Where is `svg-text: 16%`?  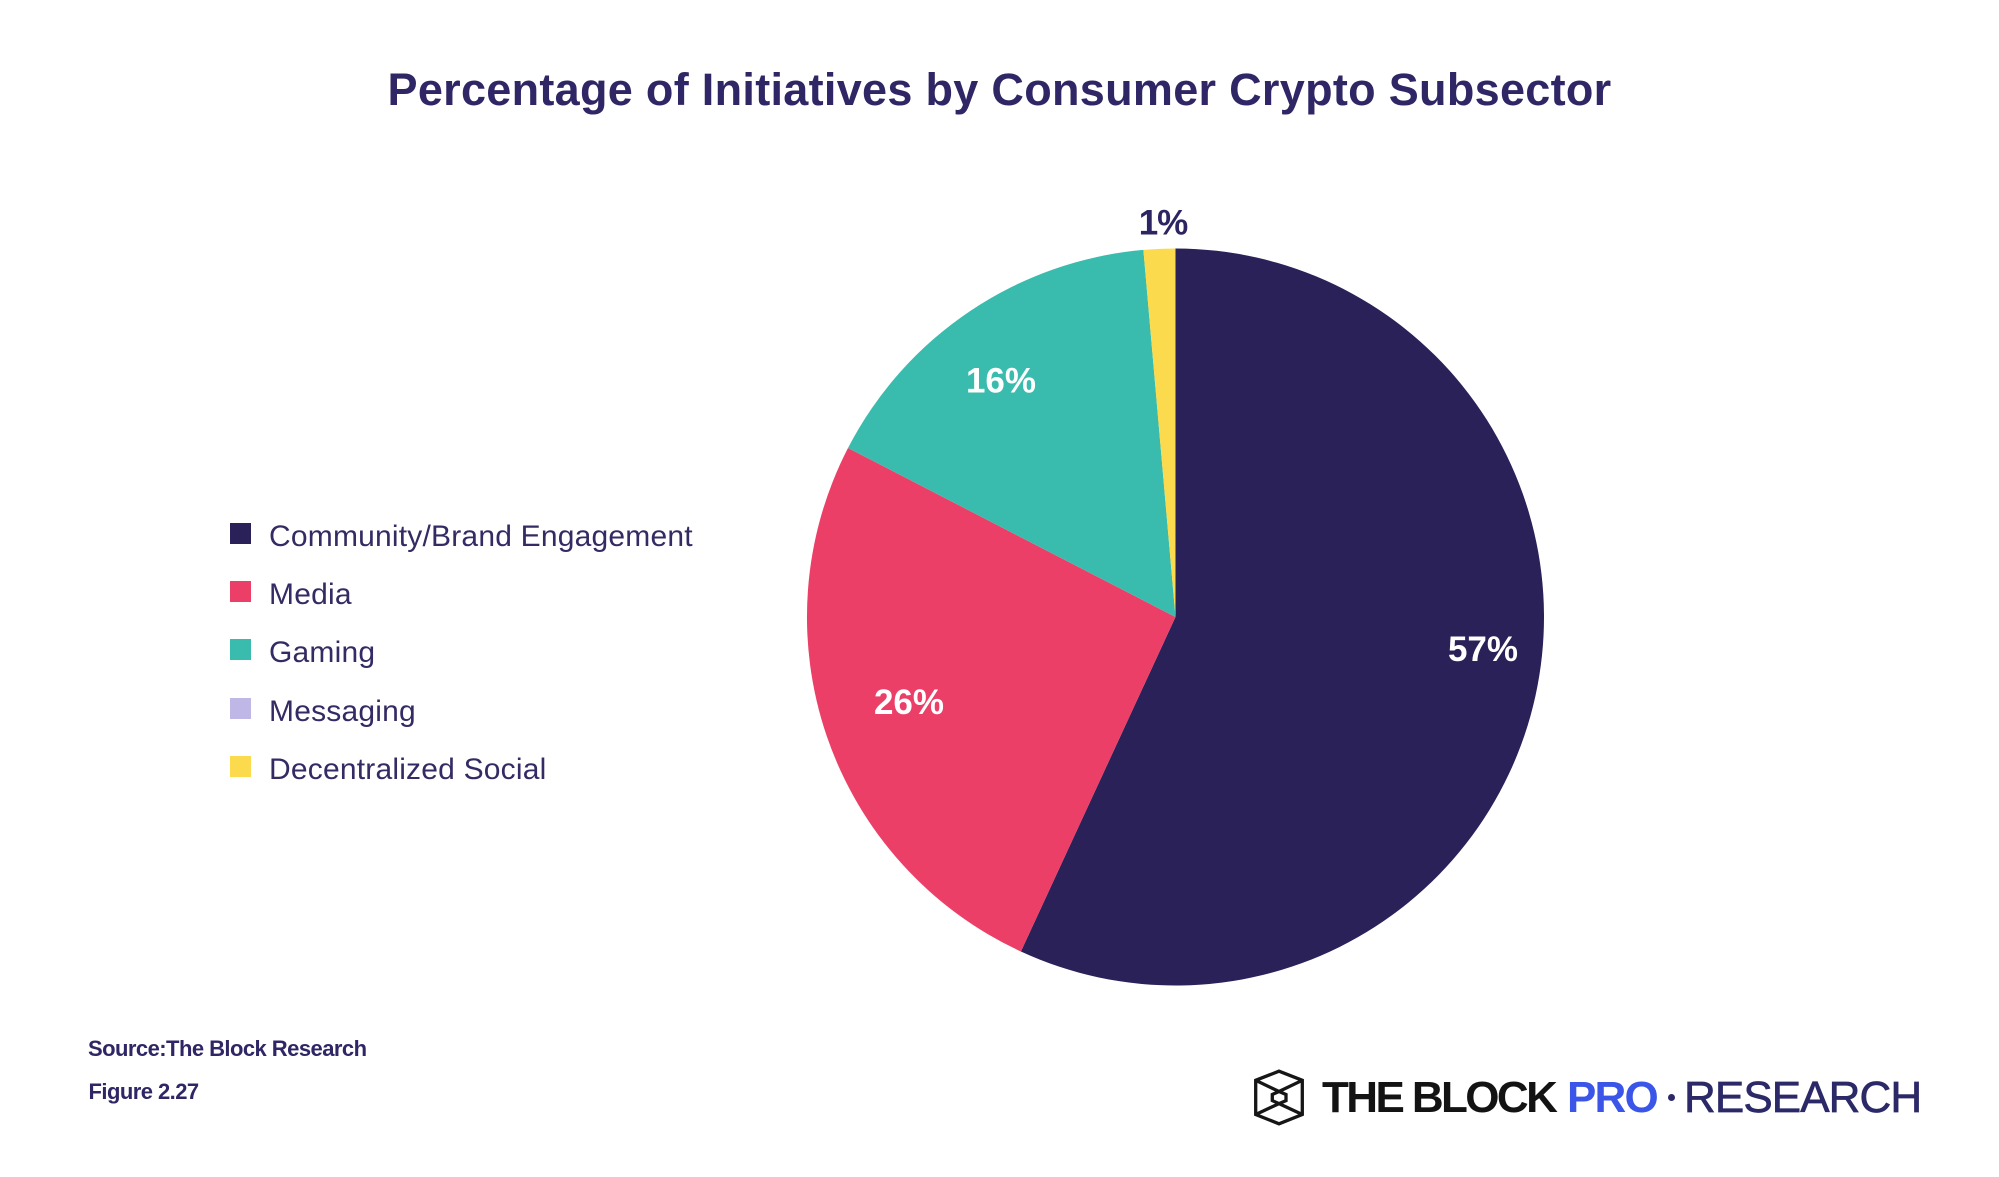 svg-text: 16% is located at coordinates (1001, 381).